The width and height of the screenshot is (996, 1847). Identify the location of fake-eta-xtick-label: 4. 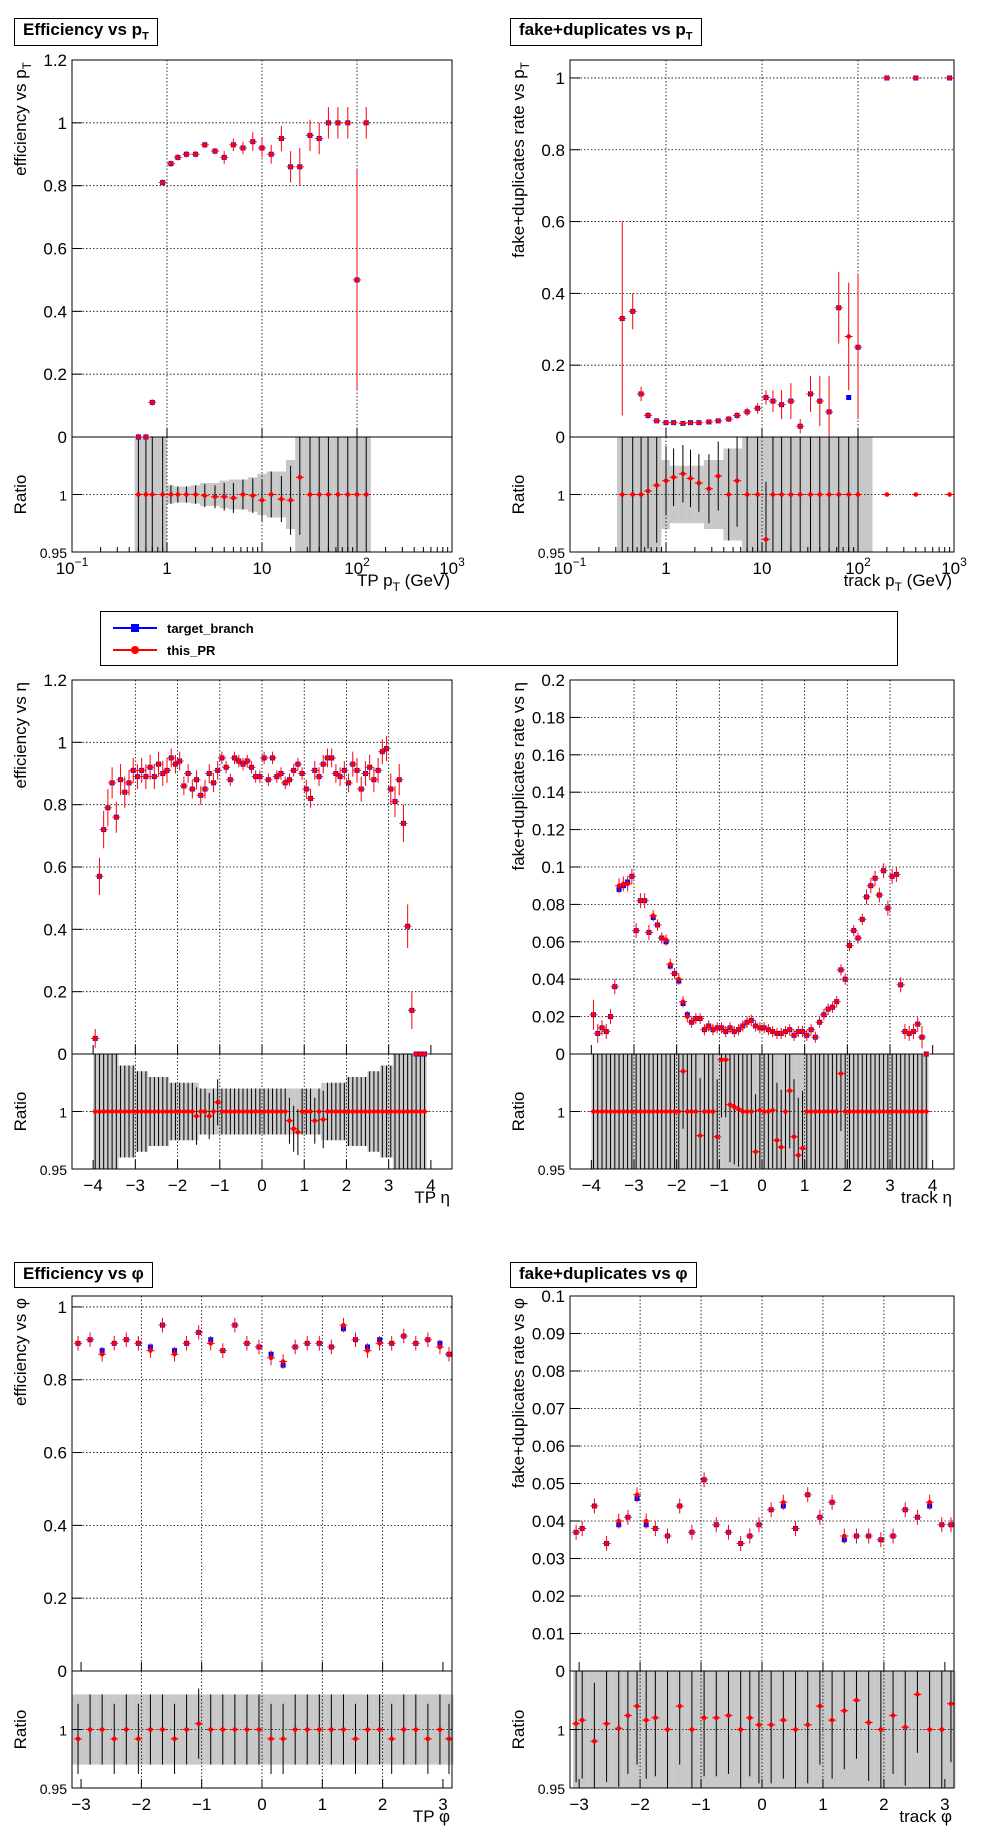
(932, 1185).